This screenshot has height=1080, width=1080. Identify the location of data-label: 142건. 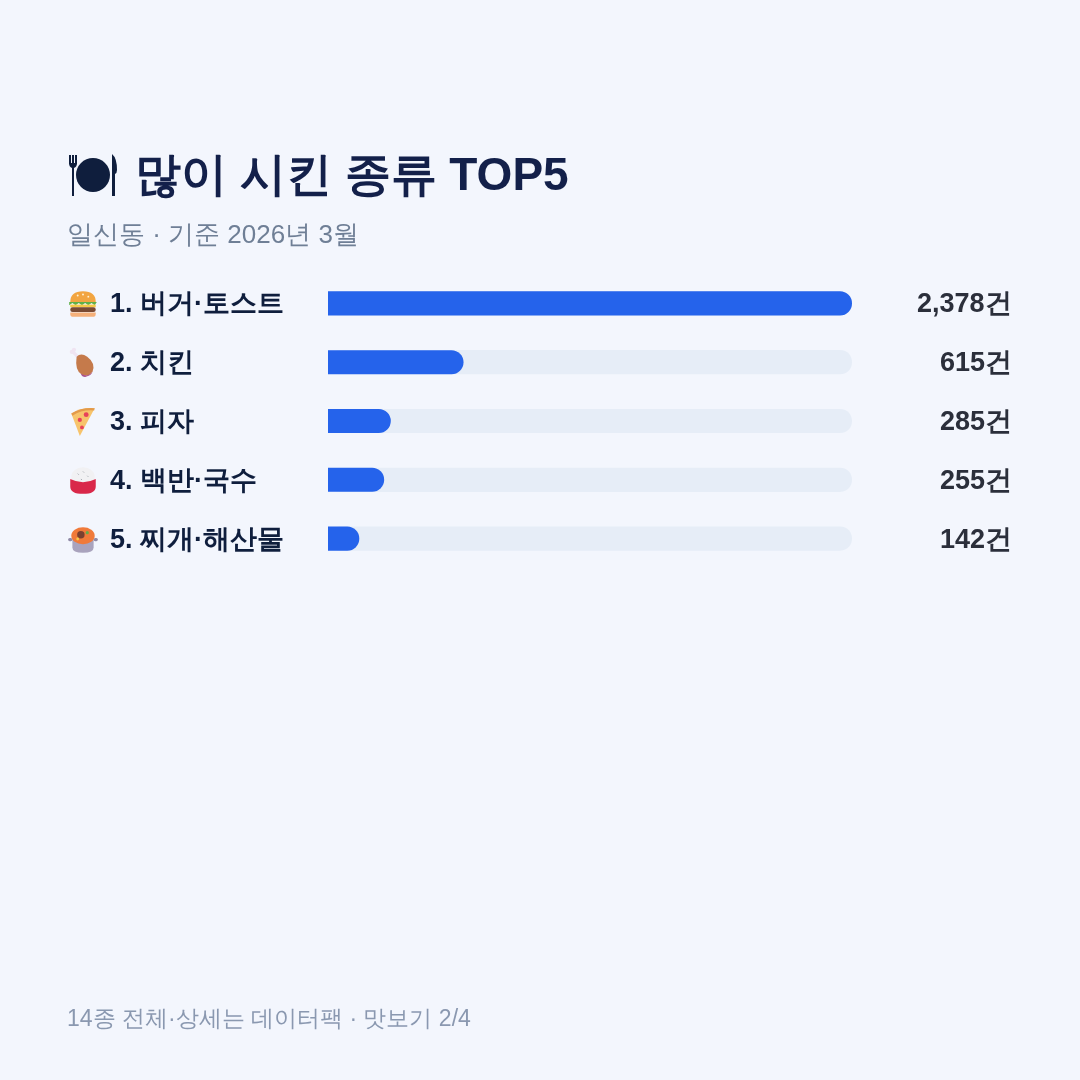
(976, 539).